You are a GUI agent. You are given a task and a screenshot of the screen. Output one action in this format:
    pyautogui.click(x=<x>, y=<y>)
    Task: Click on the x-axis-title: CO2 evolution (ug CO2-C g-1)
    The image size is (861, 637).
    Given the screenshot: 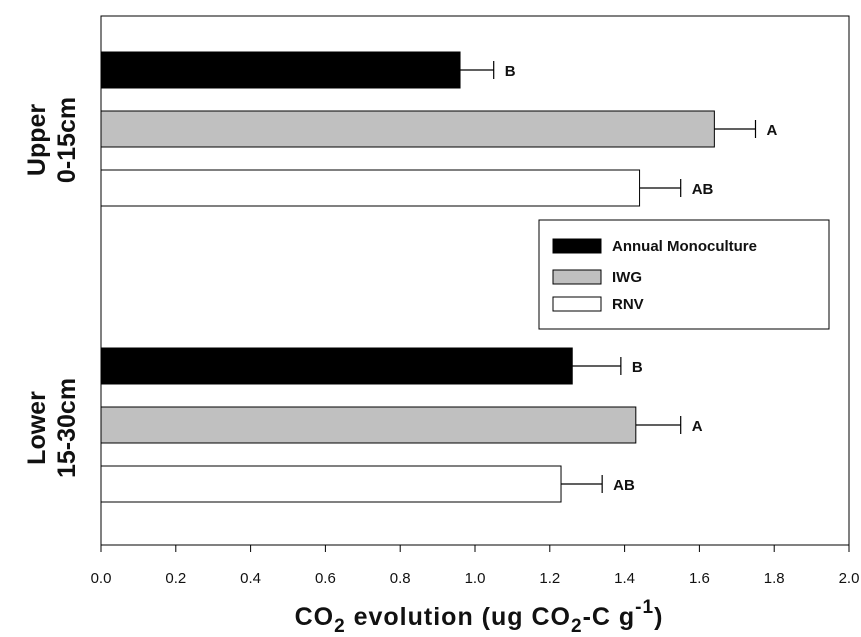 What is the action you would take?
    pyautogui.click(x=479, y=617)
    